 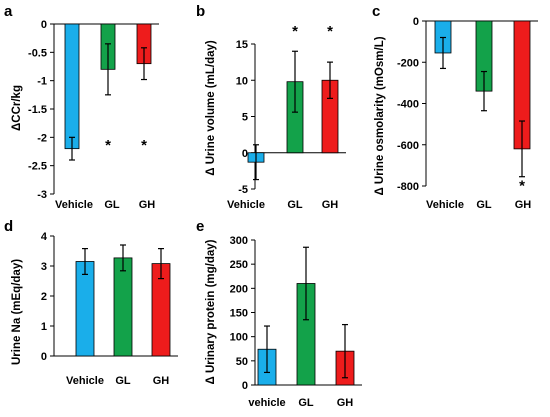 What do you see at coordinates (408, 187) in the screenshot?
I see `y-tick-label: -800` at bounding box center [408, 187].